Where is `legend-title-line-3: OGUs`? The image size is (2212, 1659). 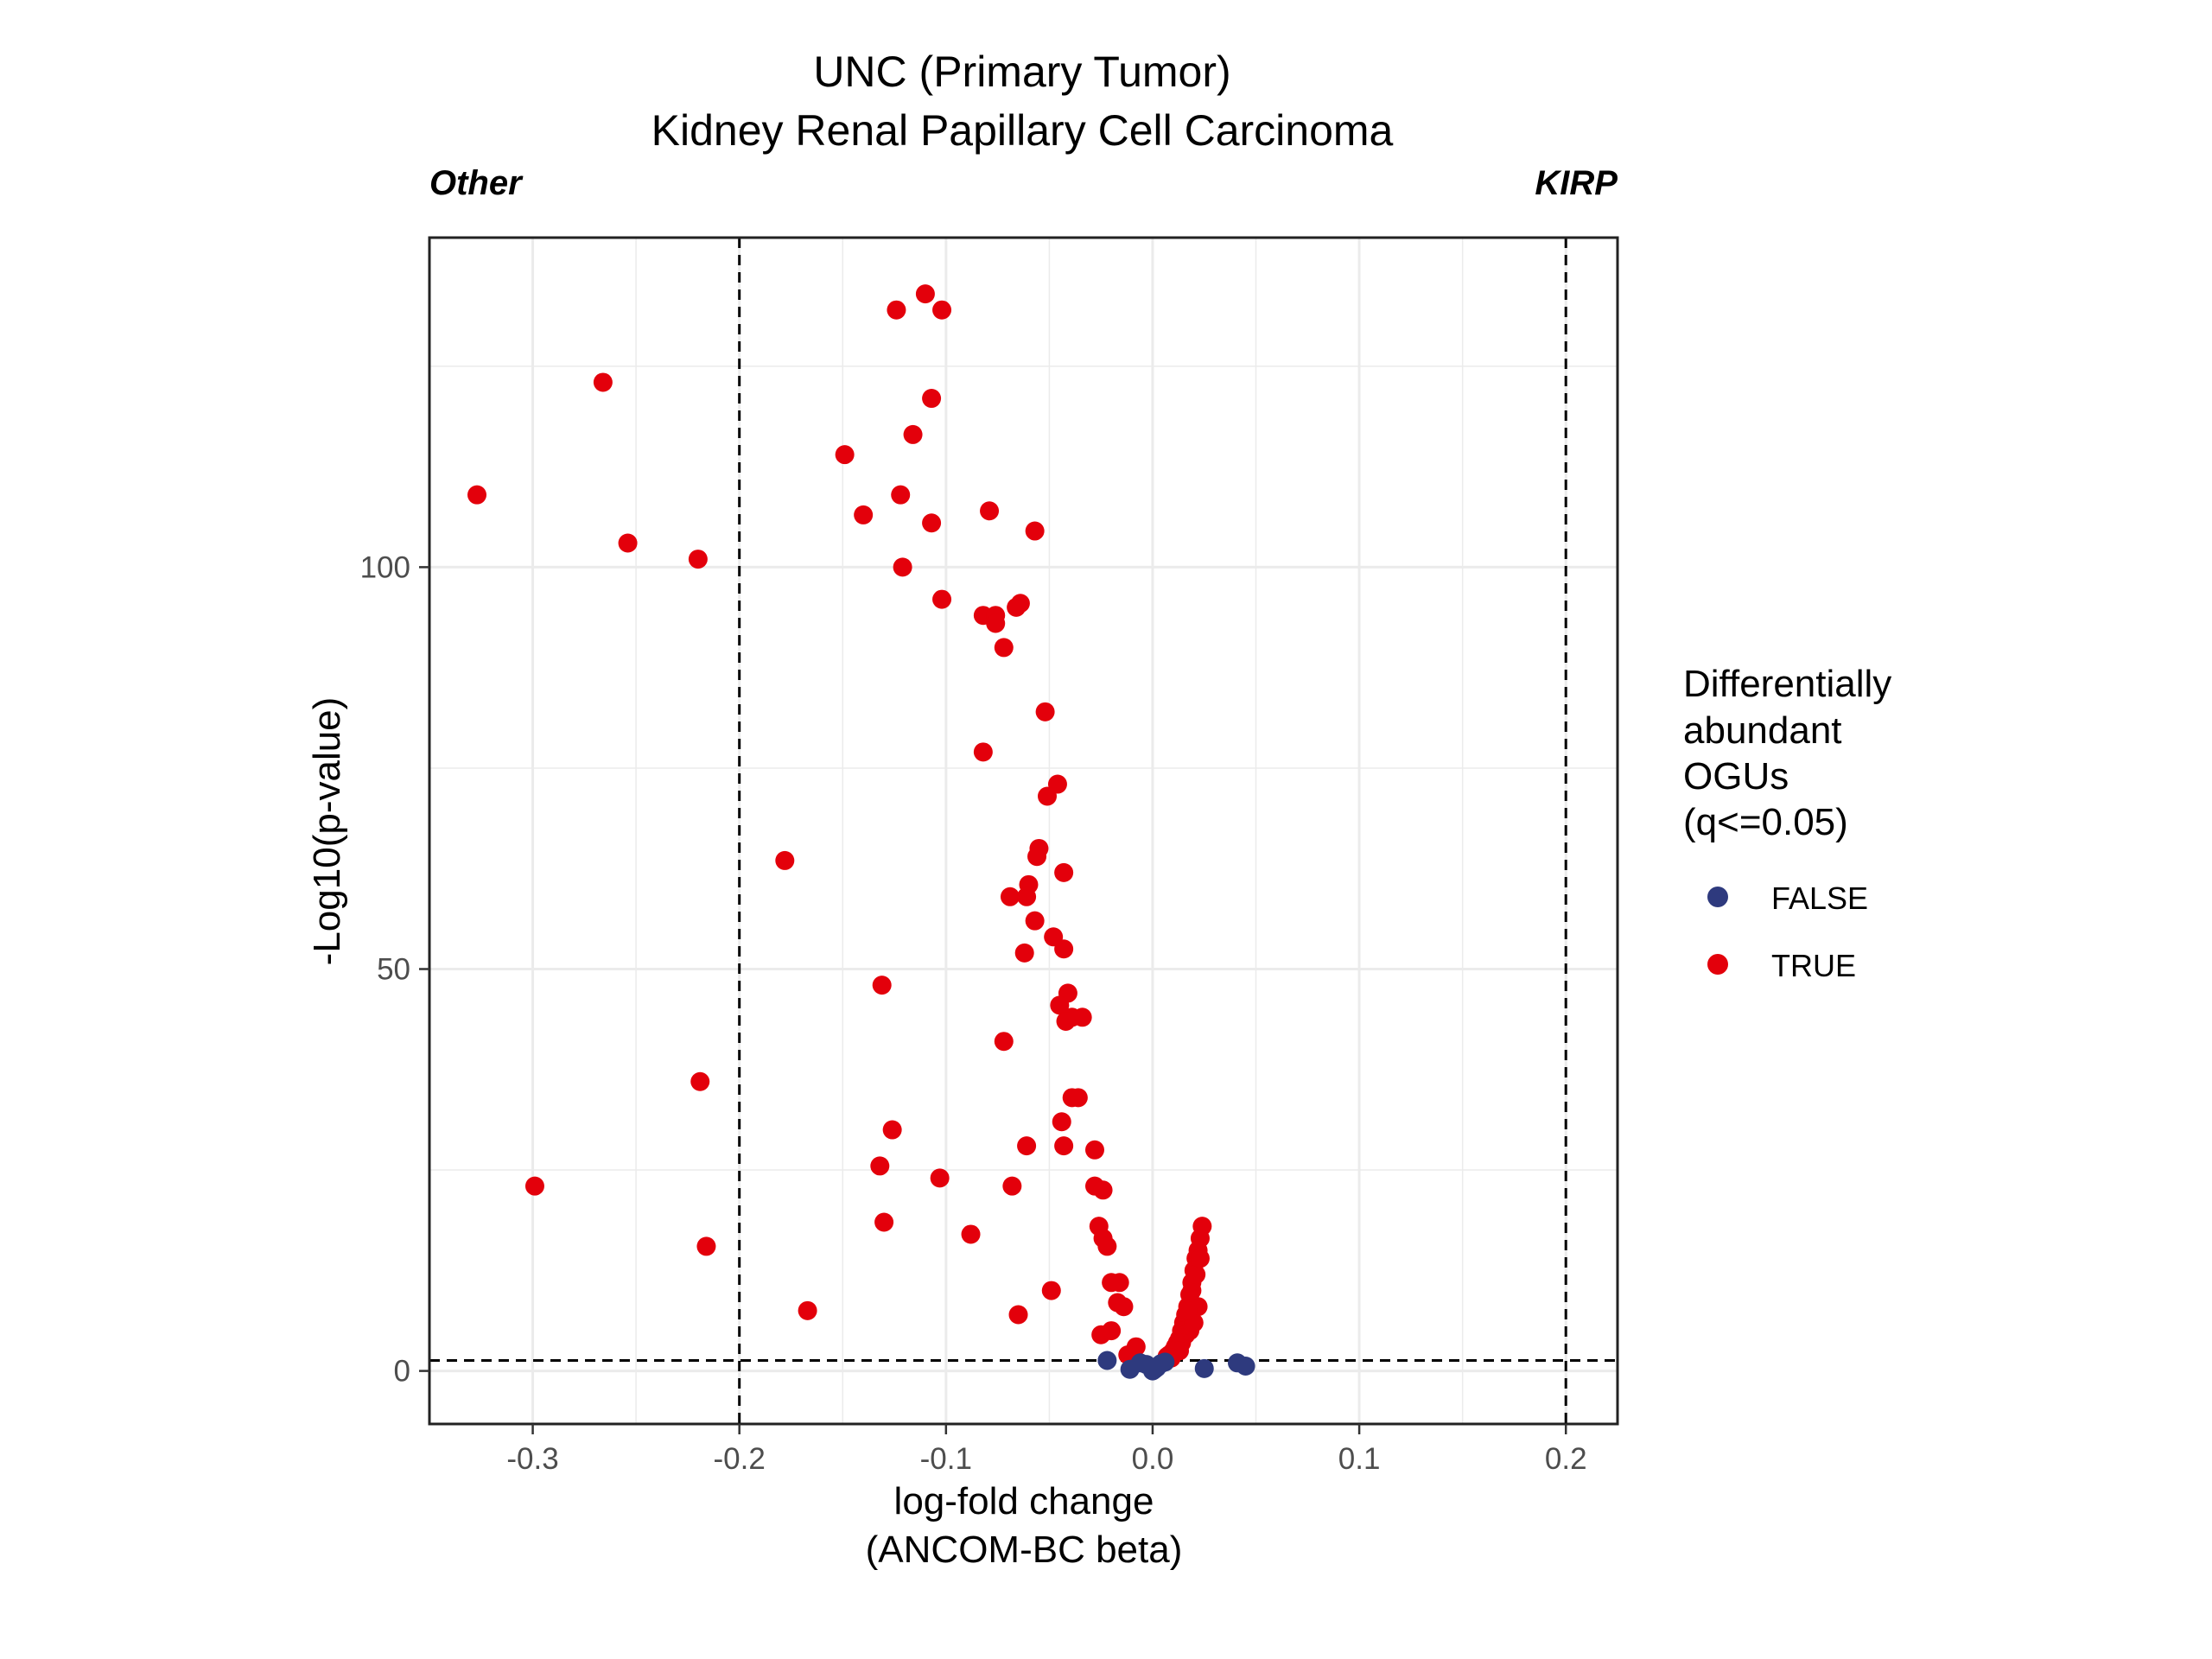 legend-title-line-3: OGUs is located at coordinates (1736, 776).